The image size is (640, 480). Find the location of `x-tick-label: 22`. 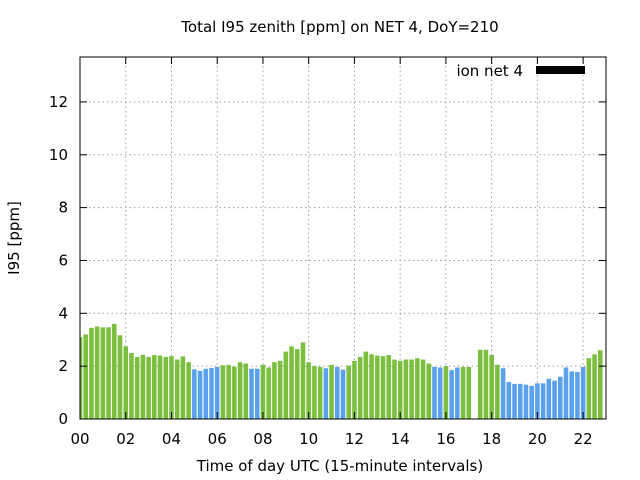

x-tick-label: 22 is located at coordinates (583, 439).